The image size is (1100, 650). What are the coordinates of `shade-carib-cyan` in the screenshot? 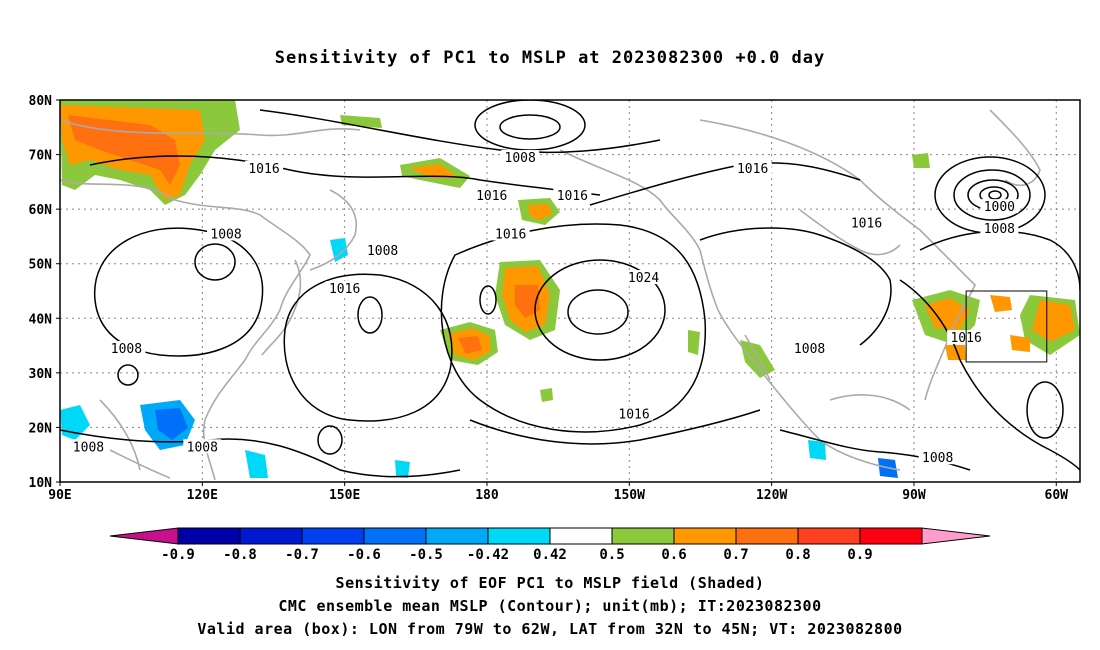 It's located at (817, 450).